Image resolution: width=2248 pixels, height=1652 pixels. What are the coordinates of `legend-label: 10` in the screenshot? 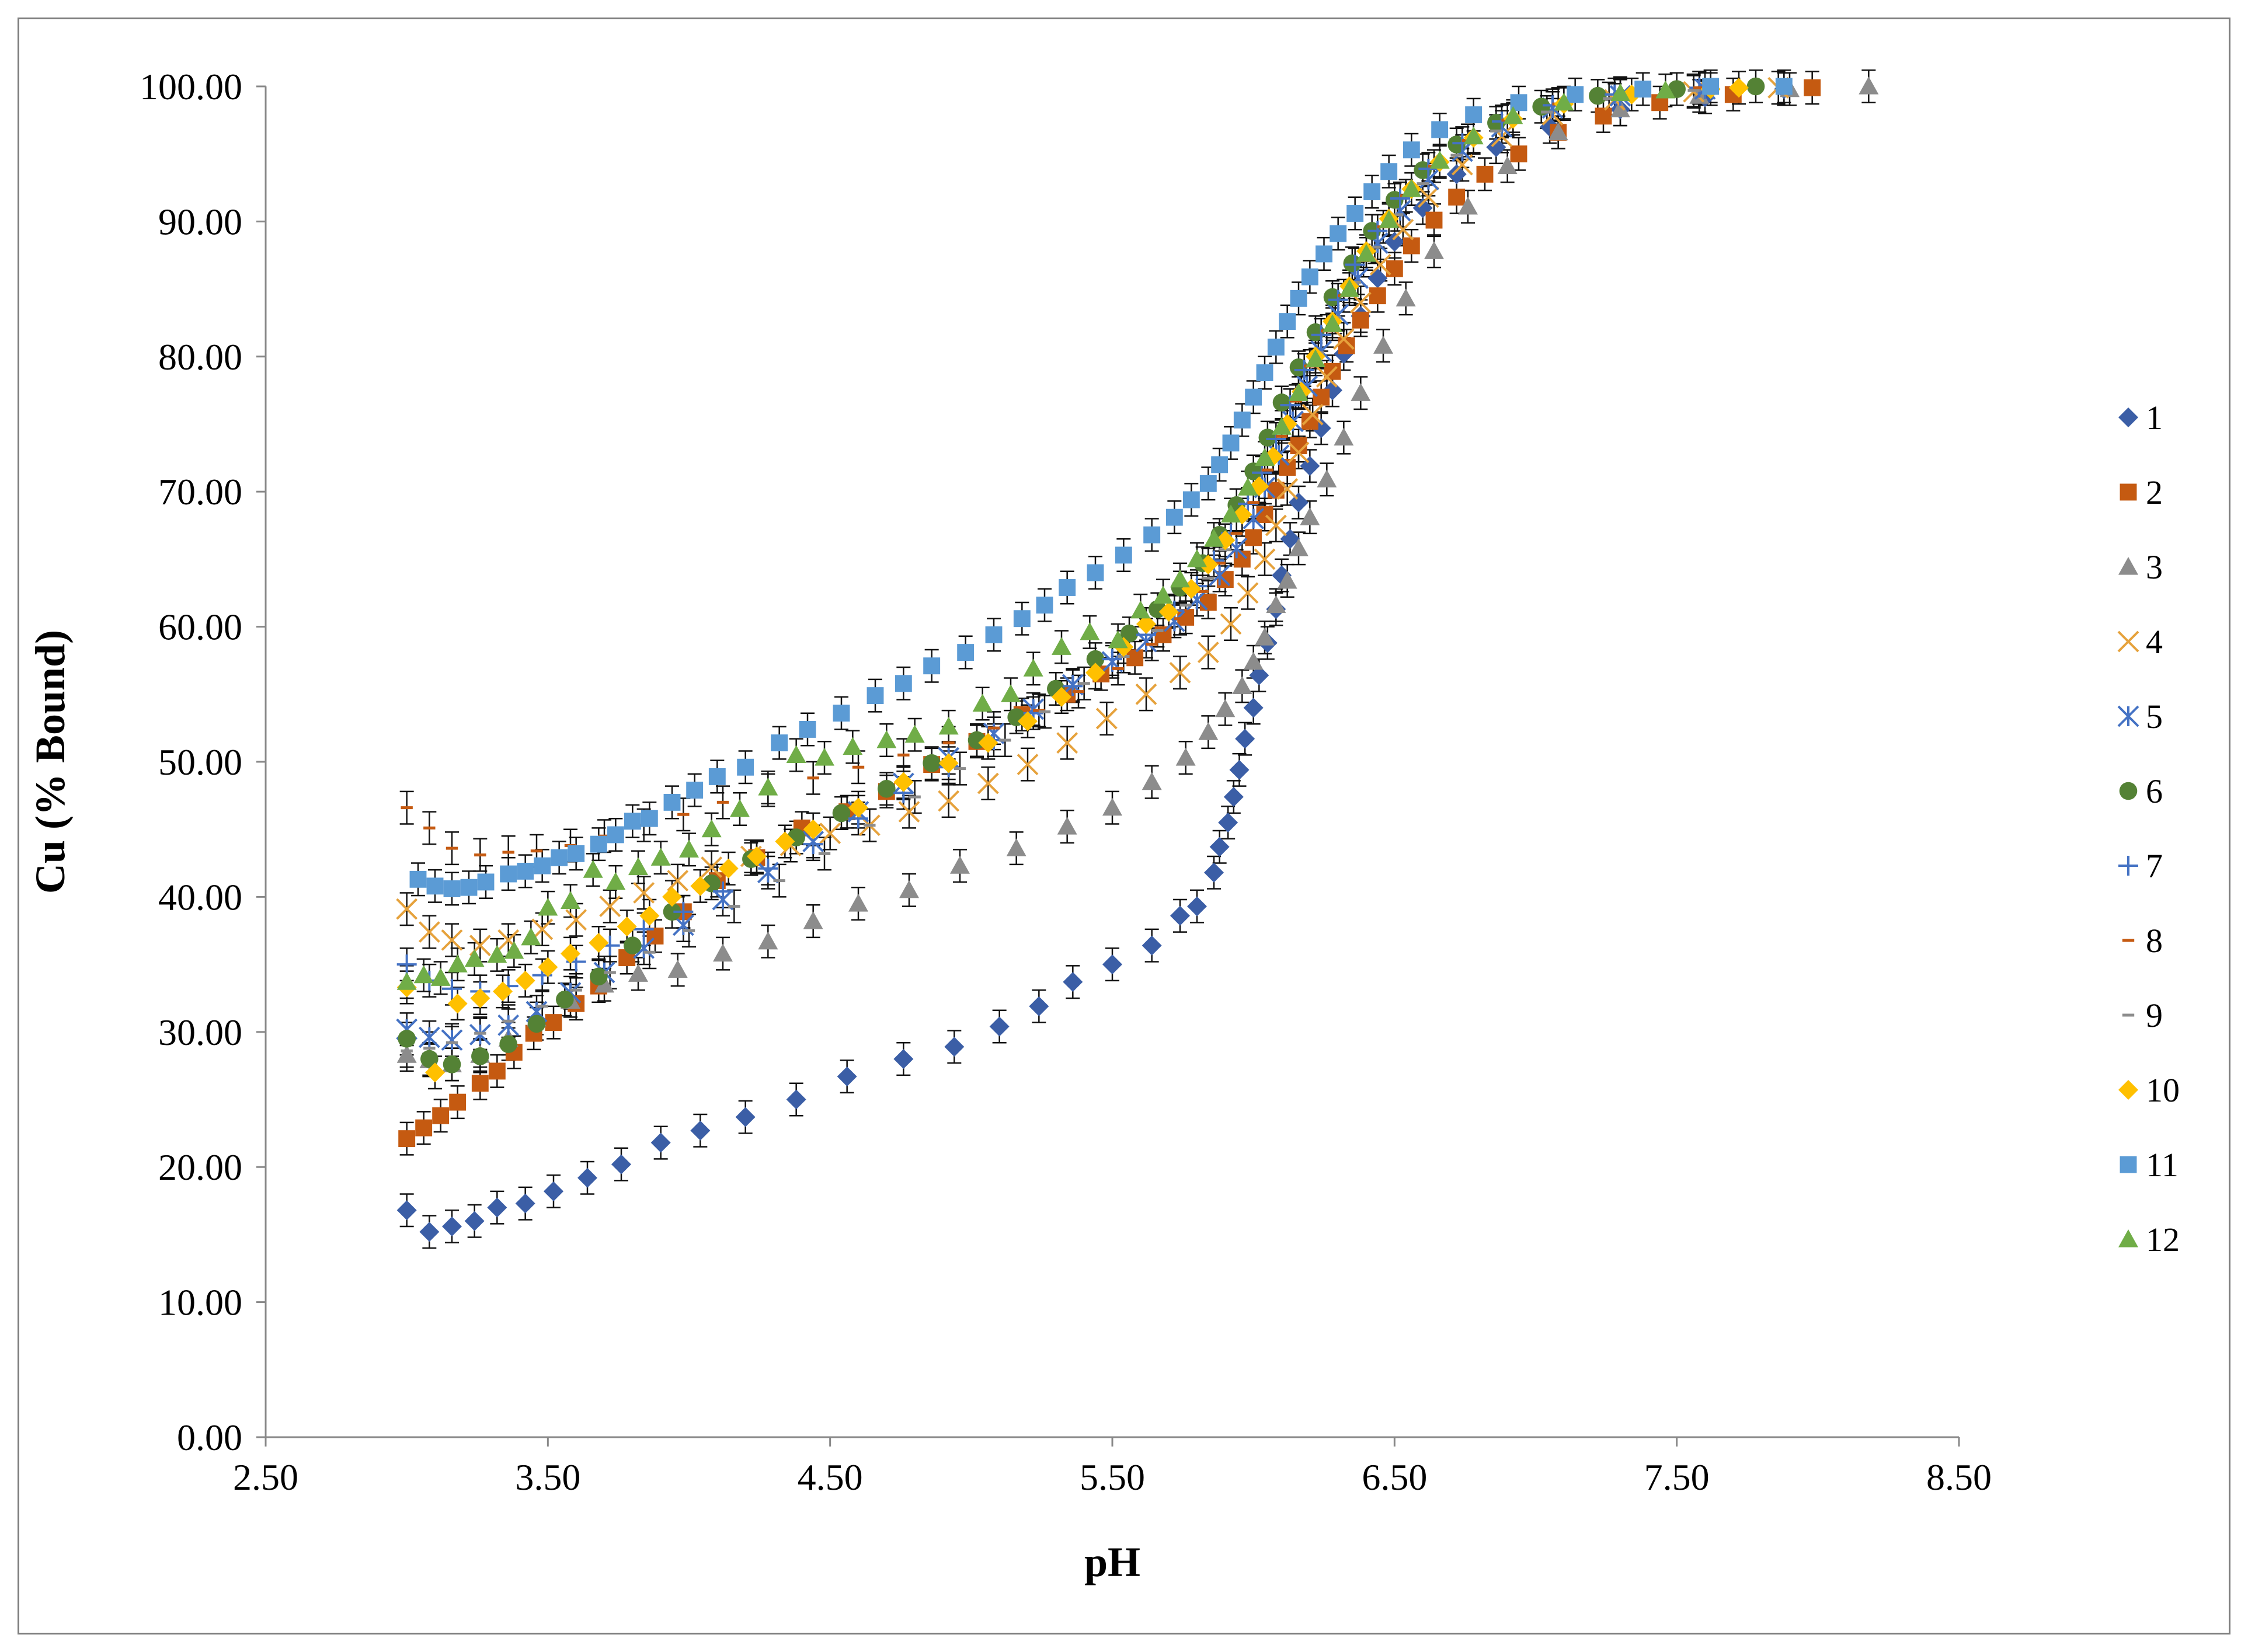 It's located at (2163, 1090).